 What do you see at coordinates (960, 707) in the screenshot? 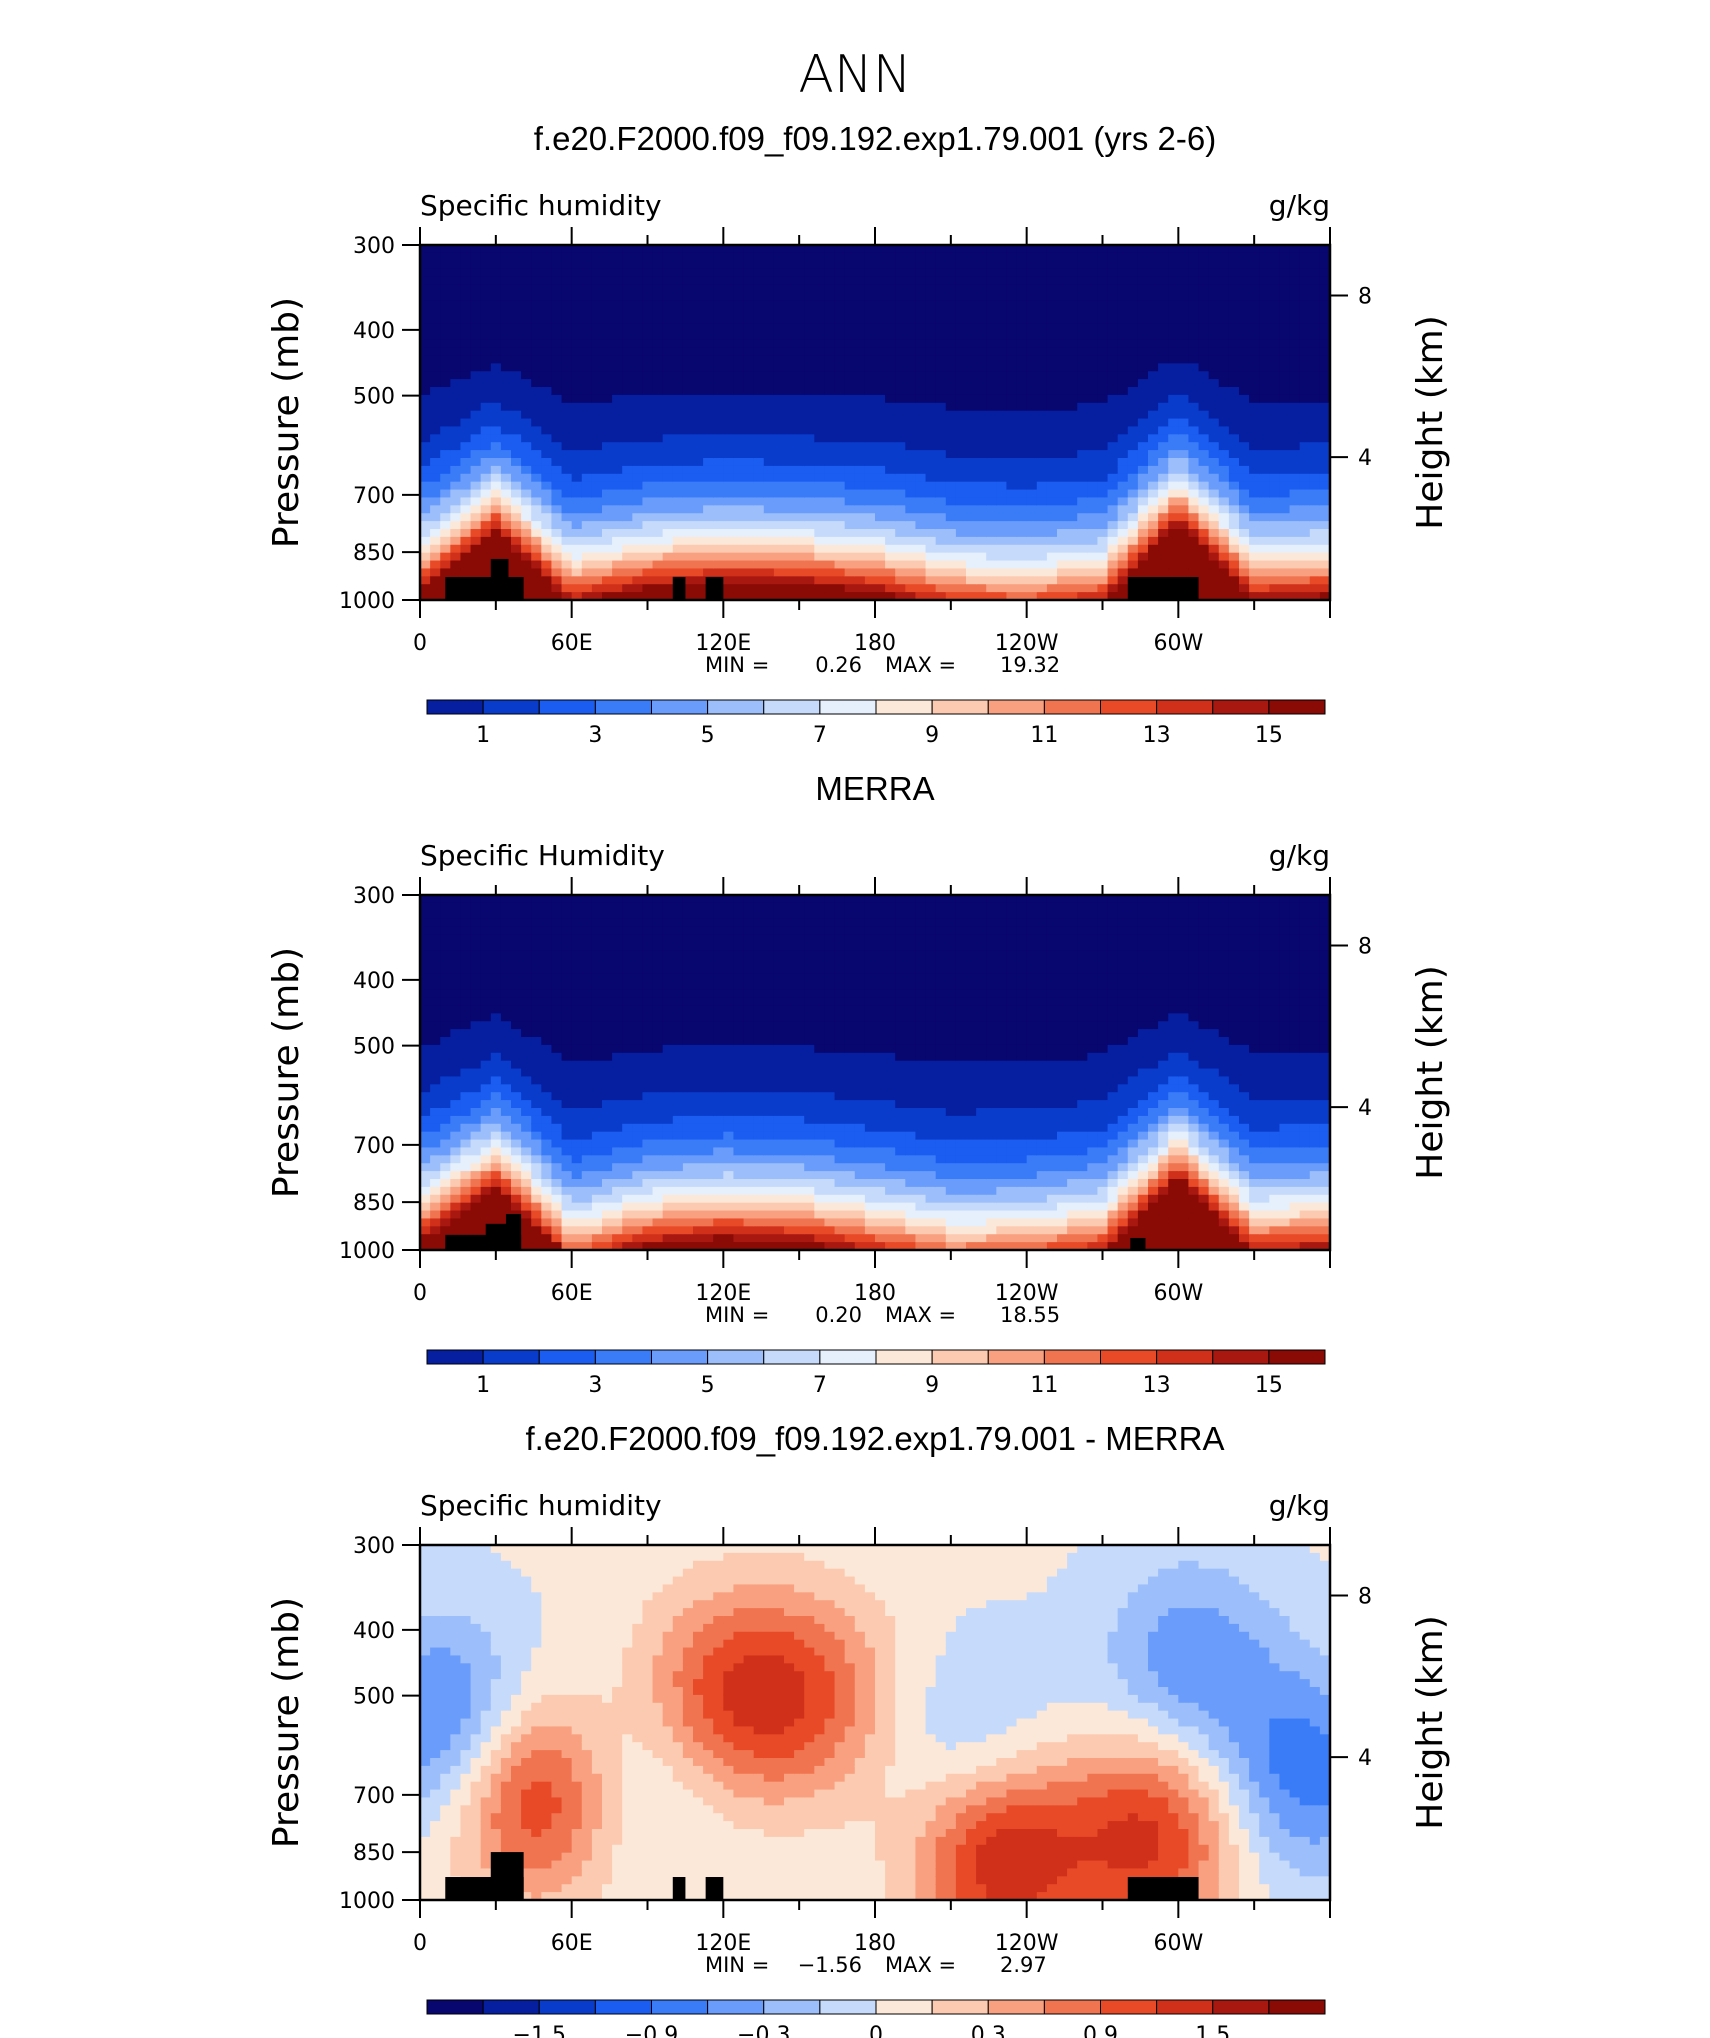
I see `colorbar-swatch` at bounding box center [960, 707].